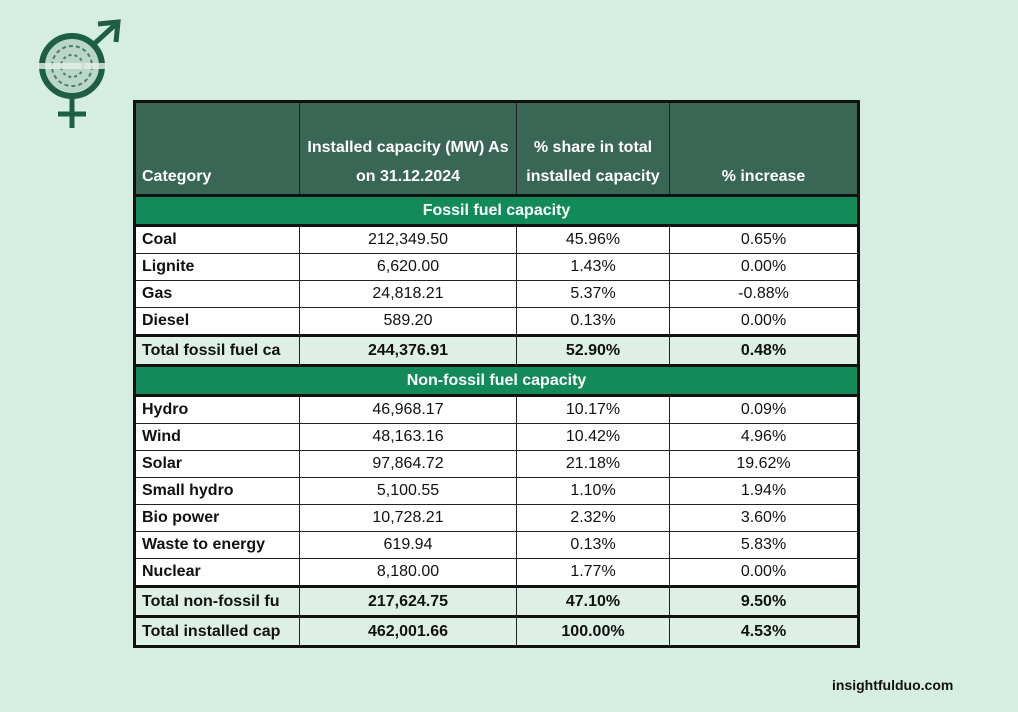  I want to click on gender-symbol-logo-icon, so click(79, 73).